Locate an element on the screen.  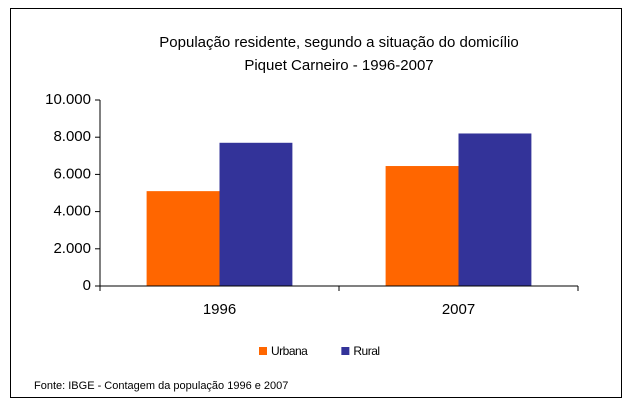
chart-subtitle: Piquet Carneiro - 1996-2007 is located at coordinates (338, 65).